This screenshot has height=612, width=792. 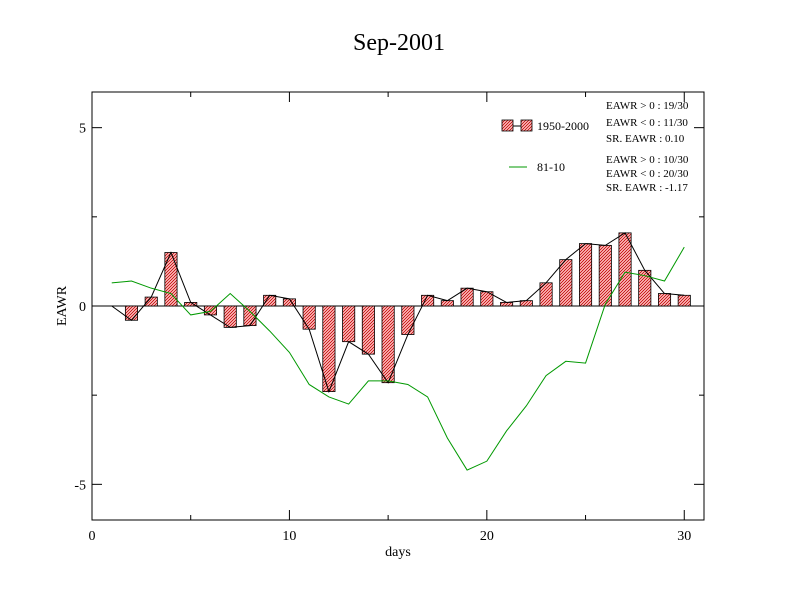 I want to click on legend-label-line: 81-10, so click(x=551, y=167).